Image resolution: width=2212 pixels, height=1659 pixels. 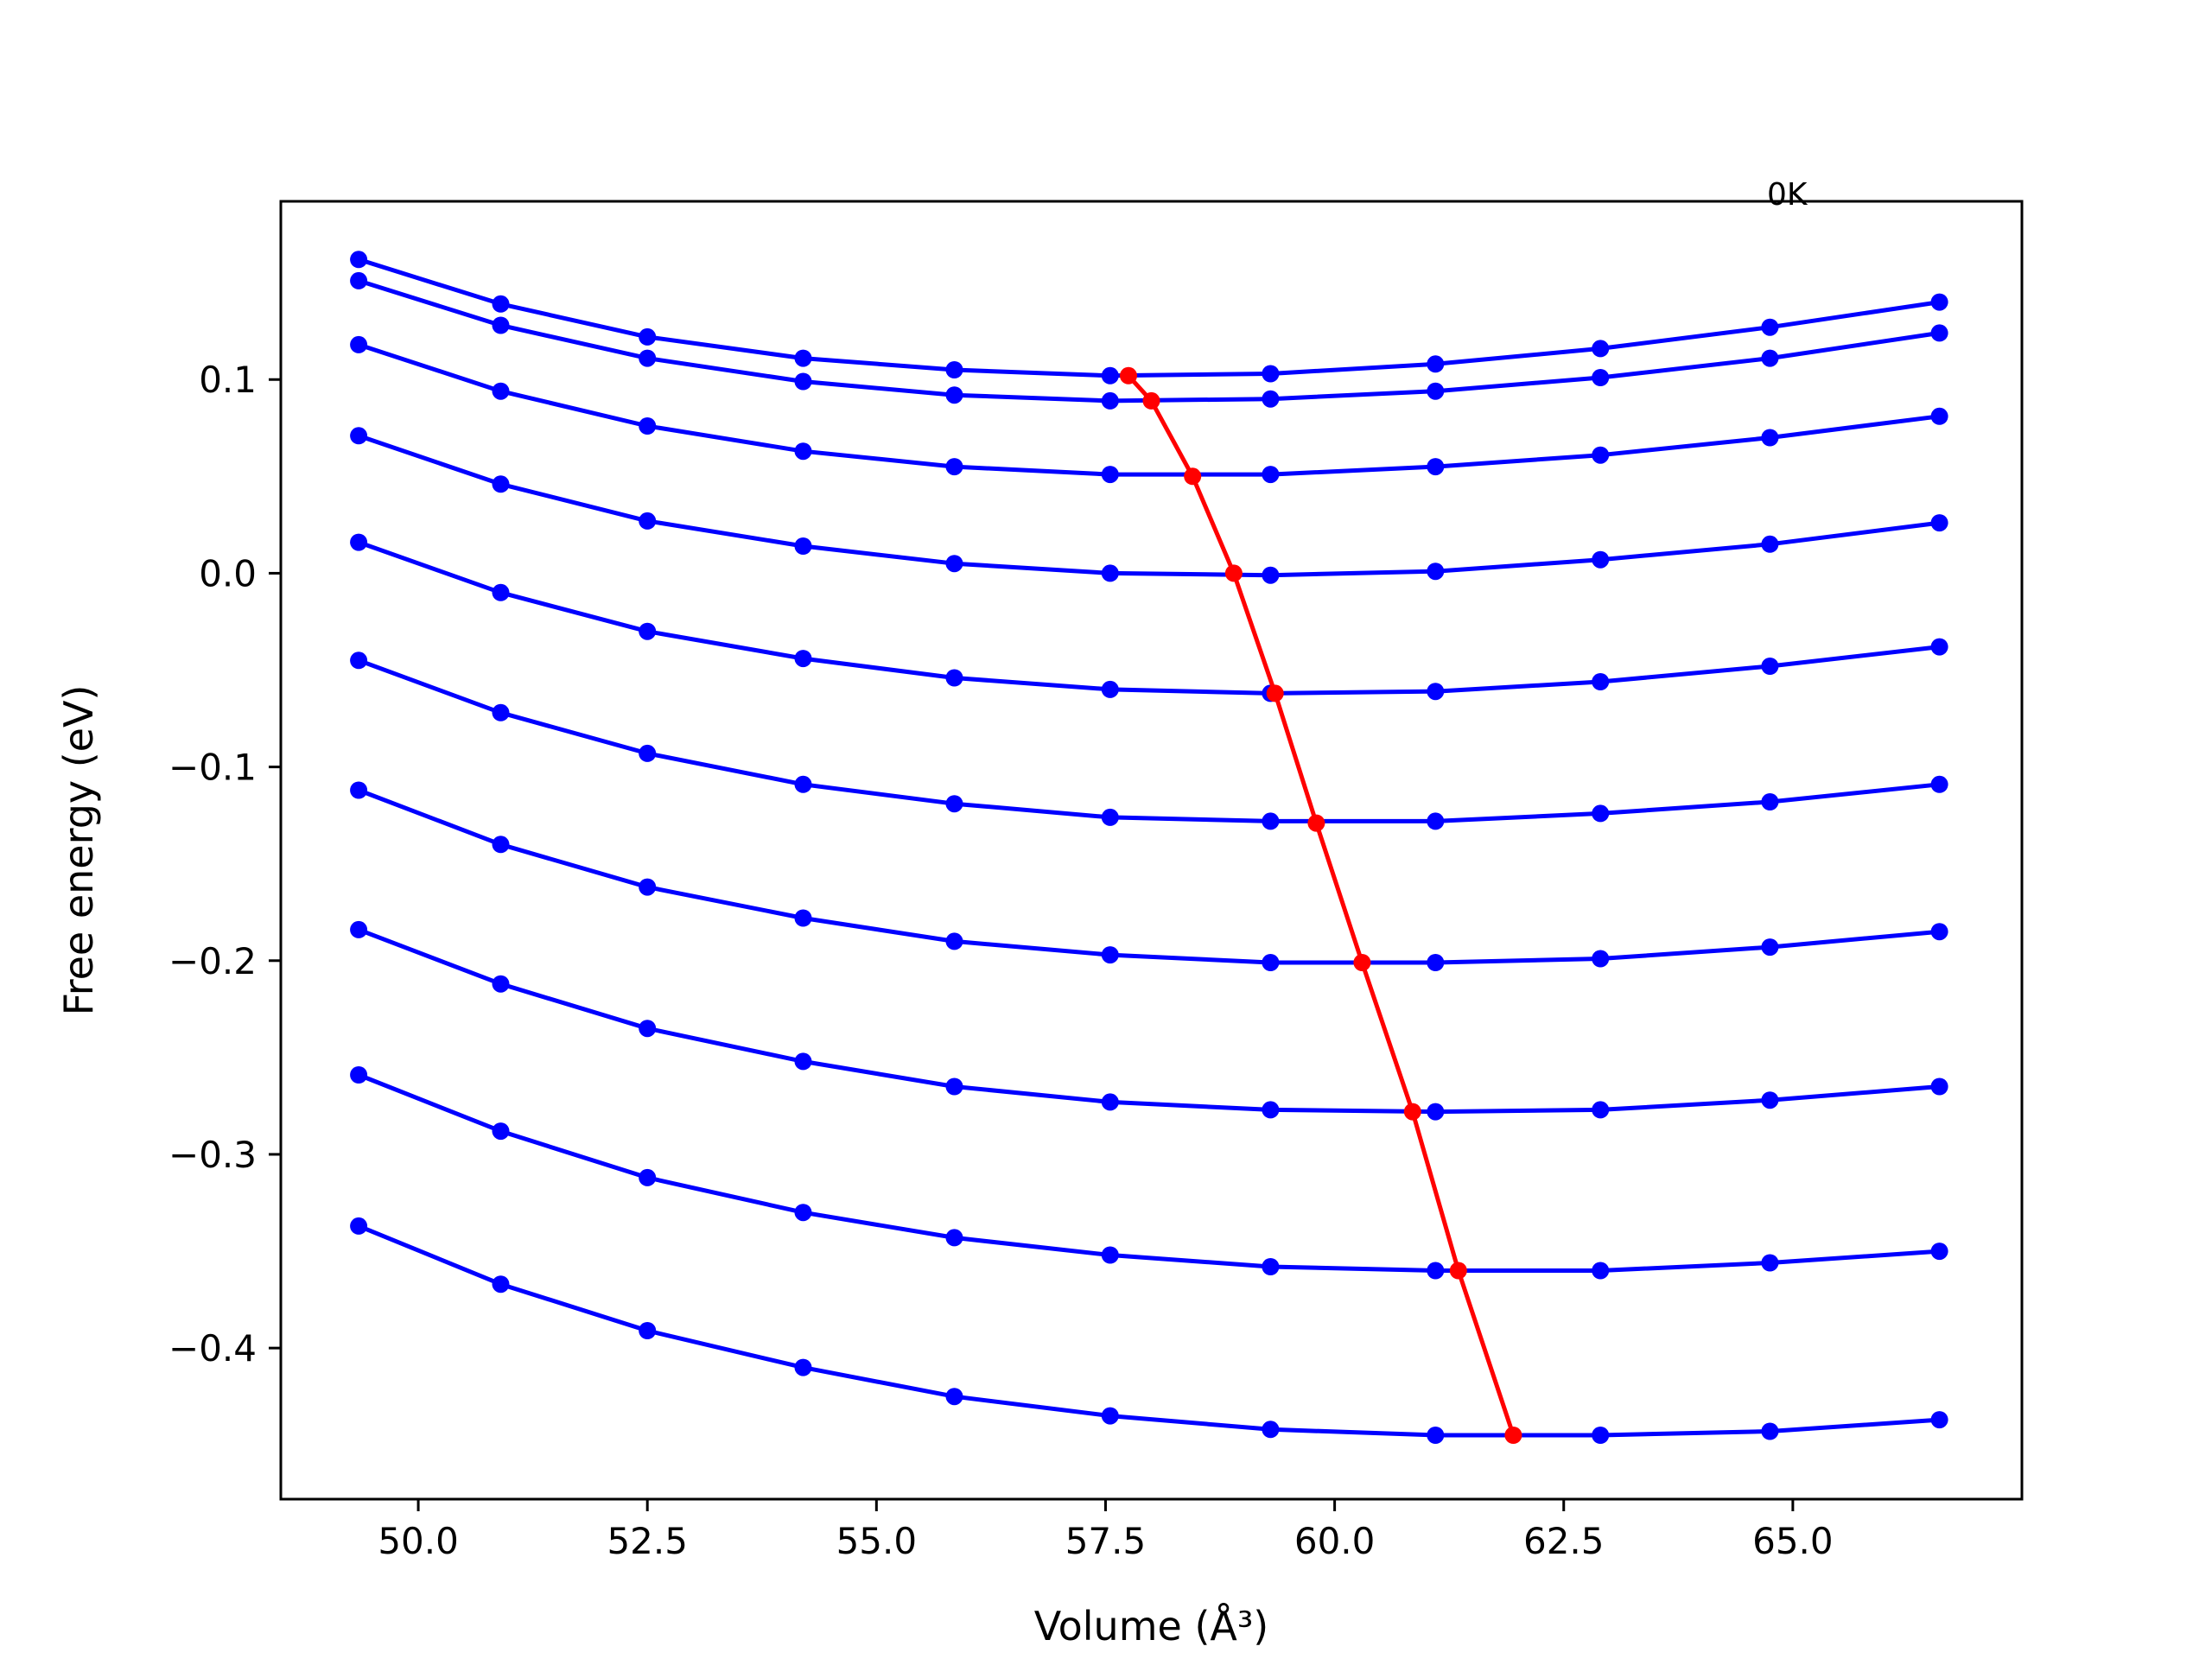 I want to click on y-tick-label: −0.2, so click(x=212, y=961).